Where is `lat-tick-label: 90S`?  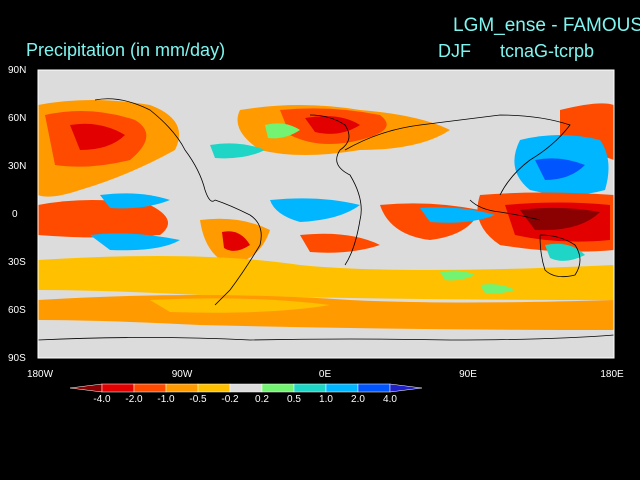 lat-tick-label: 90S is located at coordinates (17, 358).